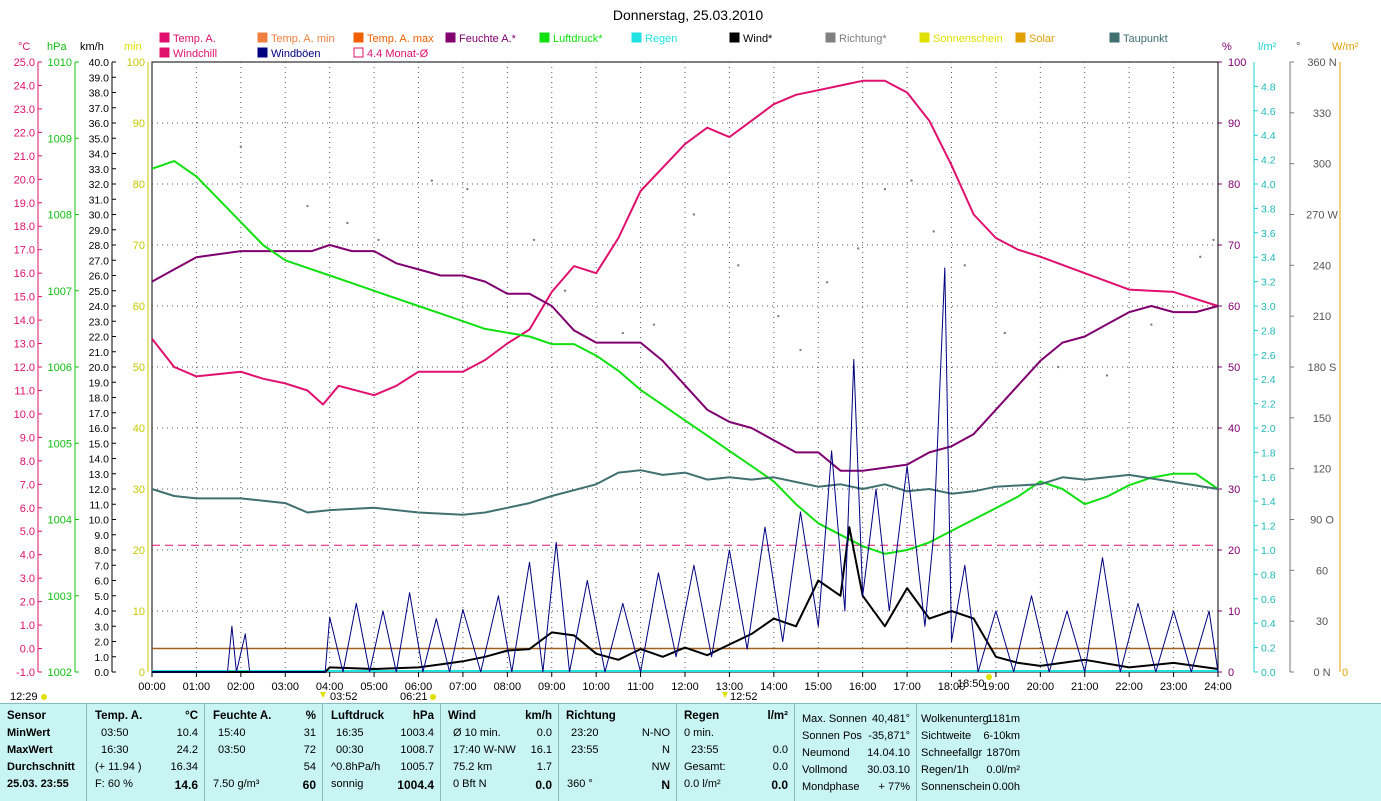 This screenshot has height=801, width=1381. I want to click on wind-tick-label: 3.0, so click(101, 627).